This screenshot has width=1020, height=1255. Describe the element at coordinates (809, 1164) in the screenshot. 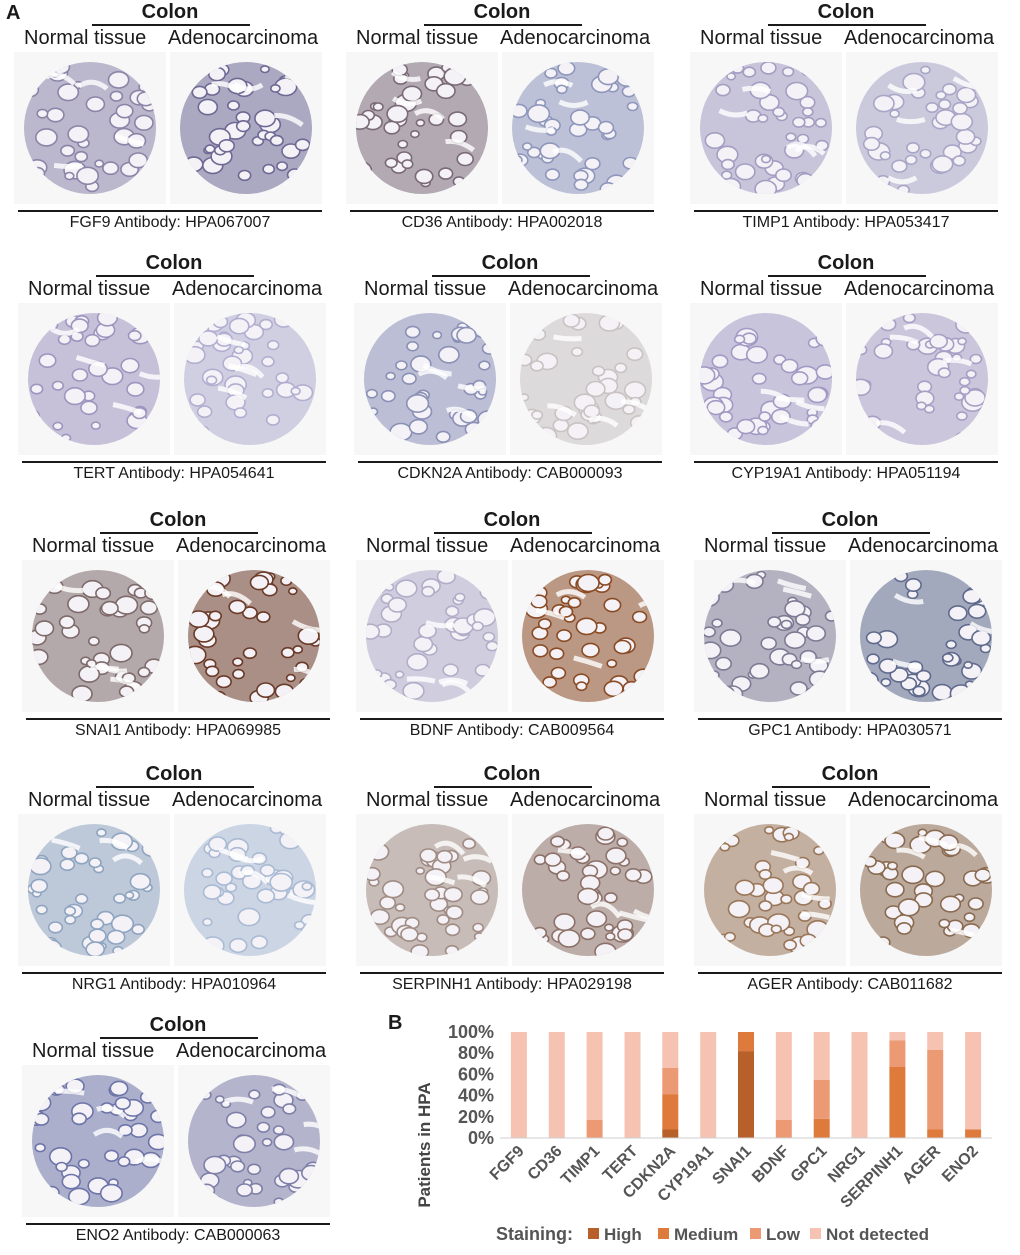

I see `x-tick-label: GPC1` at that location.